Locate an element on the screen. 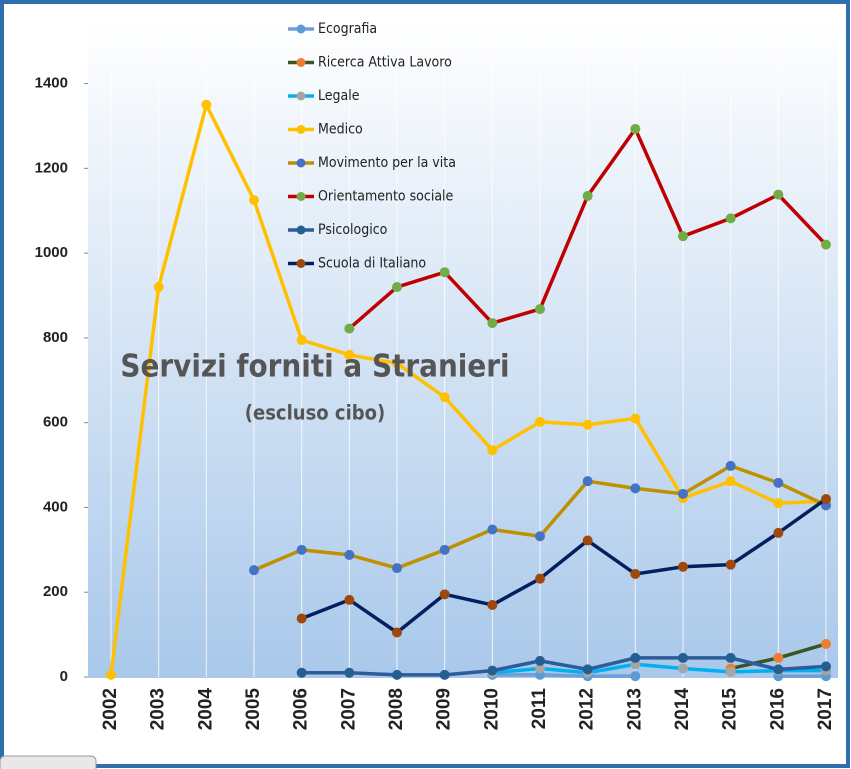  x-tick-label: 2017 is located at coordinates (825, 709).